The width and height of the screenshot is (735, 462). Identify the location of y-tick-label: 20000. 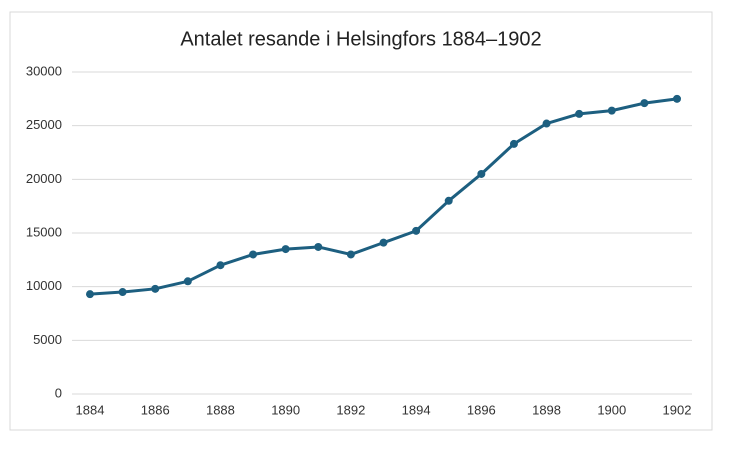
(44, 178).